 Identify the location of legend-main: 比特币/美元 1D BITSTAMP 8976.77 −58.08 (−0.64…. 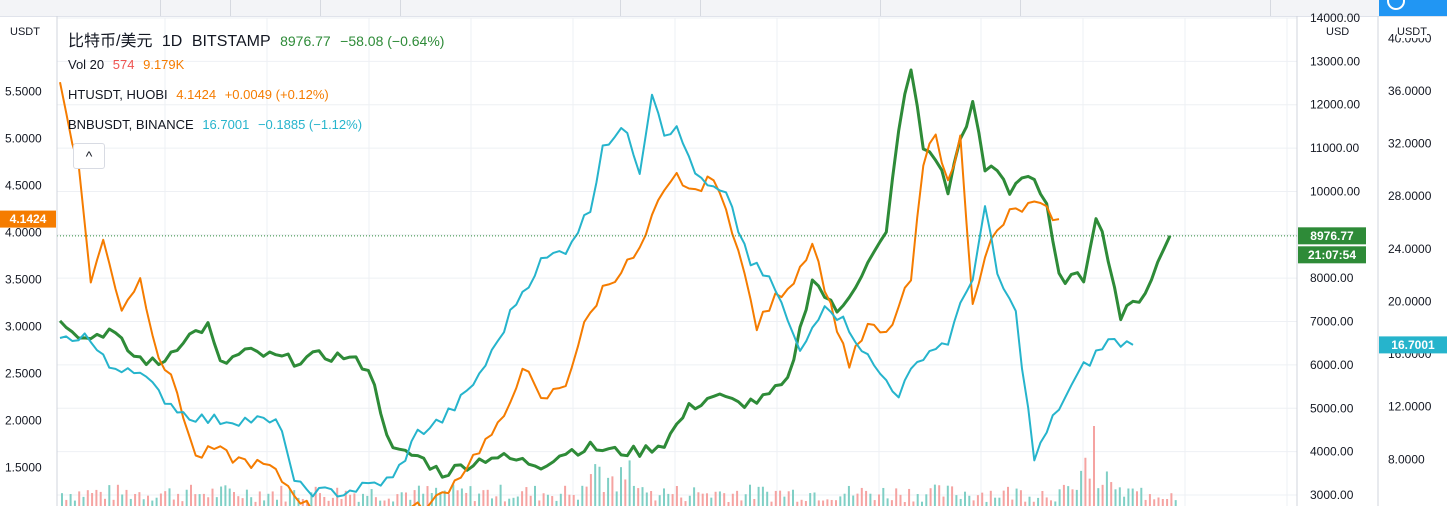
(258, 39).